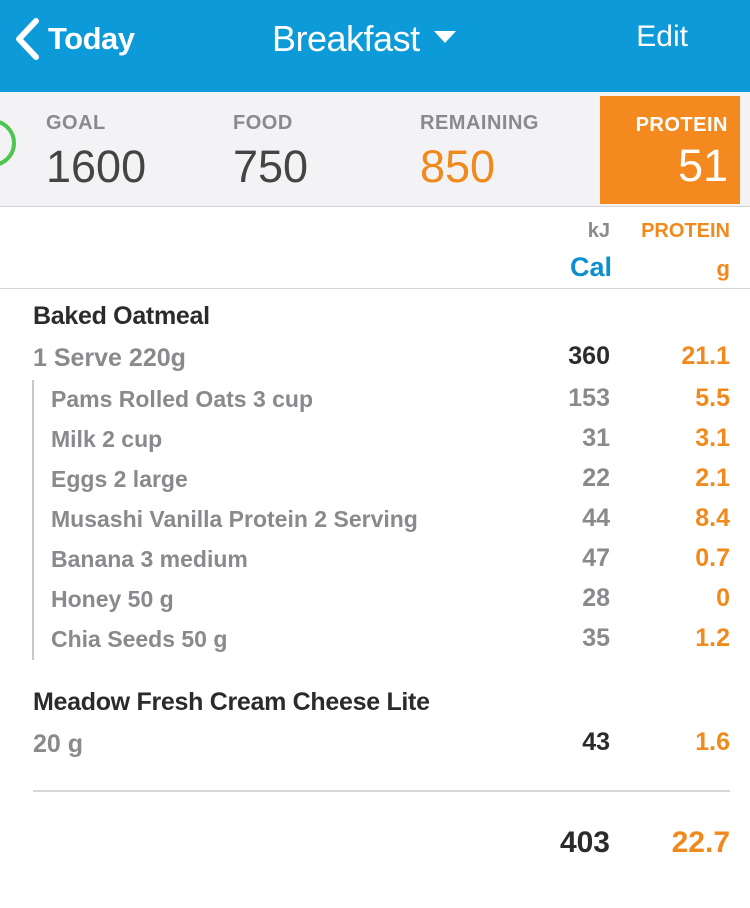 The height and width of the screenshot is (908, 750). What do you see at coordinates (263, 123) in the screenshot?
I see `food-label: FOOD` at bounding box center [263, 123].